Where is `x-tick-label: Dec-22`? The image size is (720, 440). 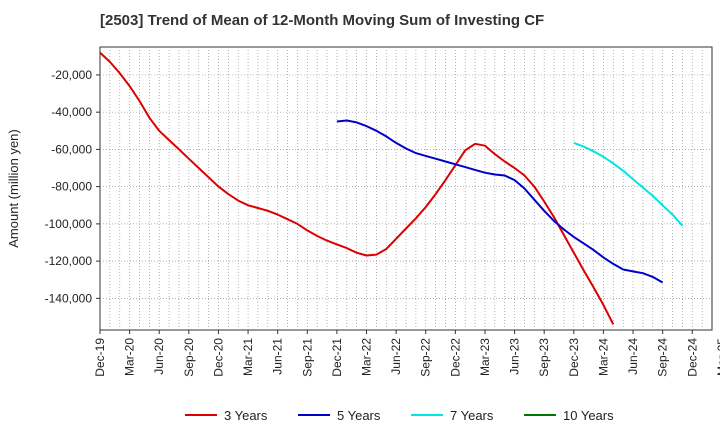
x-tick-label: Dec-22 is located at coordinates (455, 357).